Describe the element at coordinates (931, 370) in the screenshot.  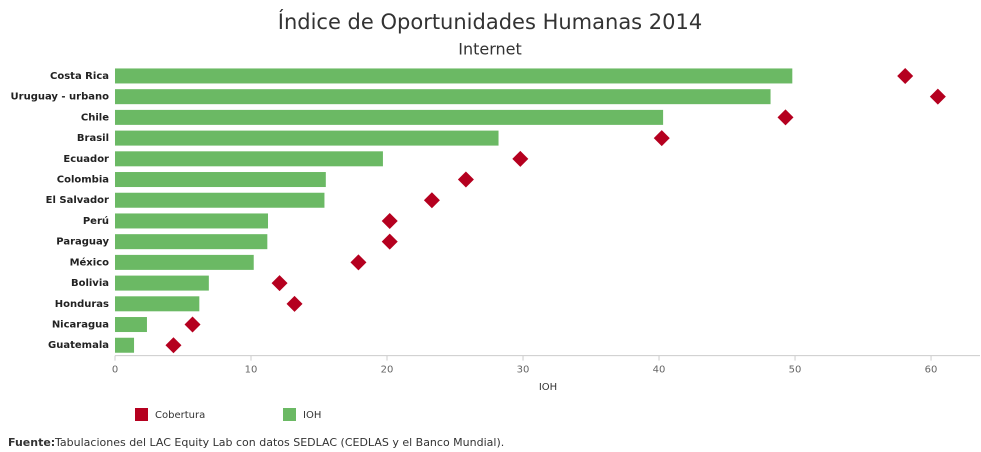
I see `x-tick-label: 60` at that location.